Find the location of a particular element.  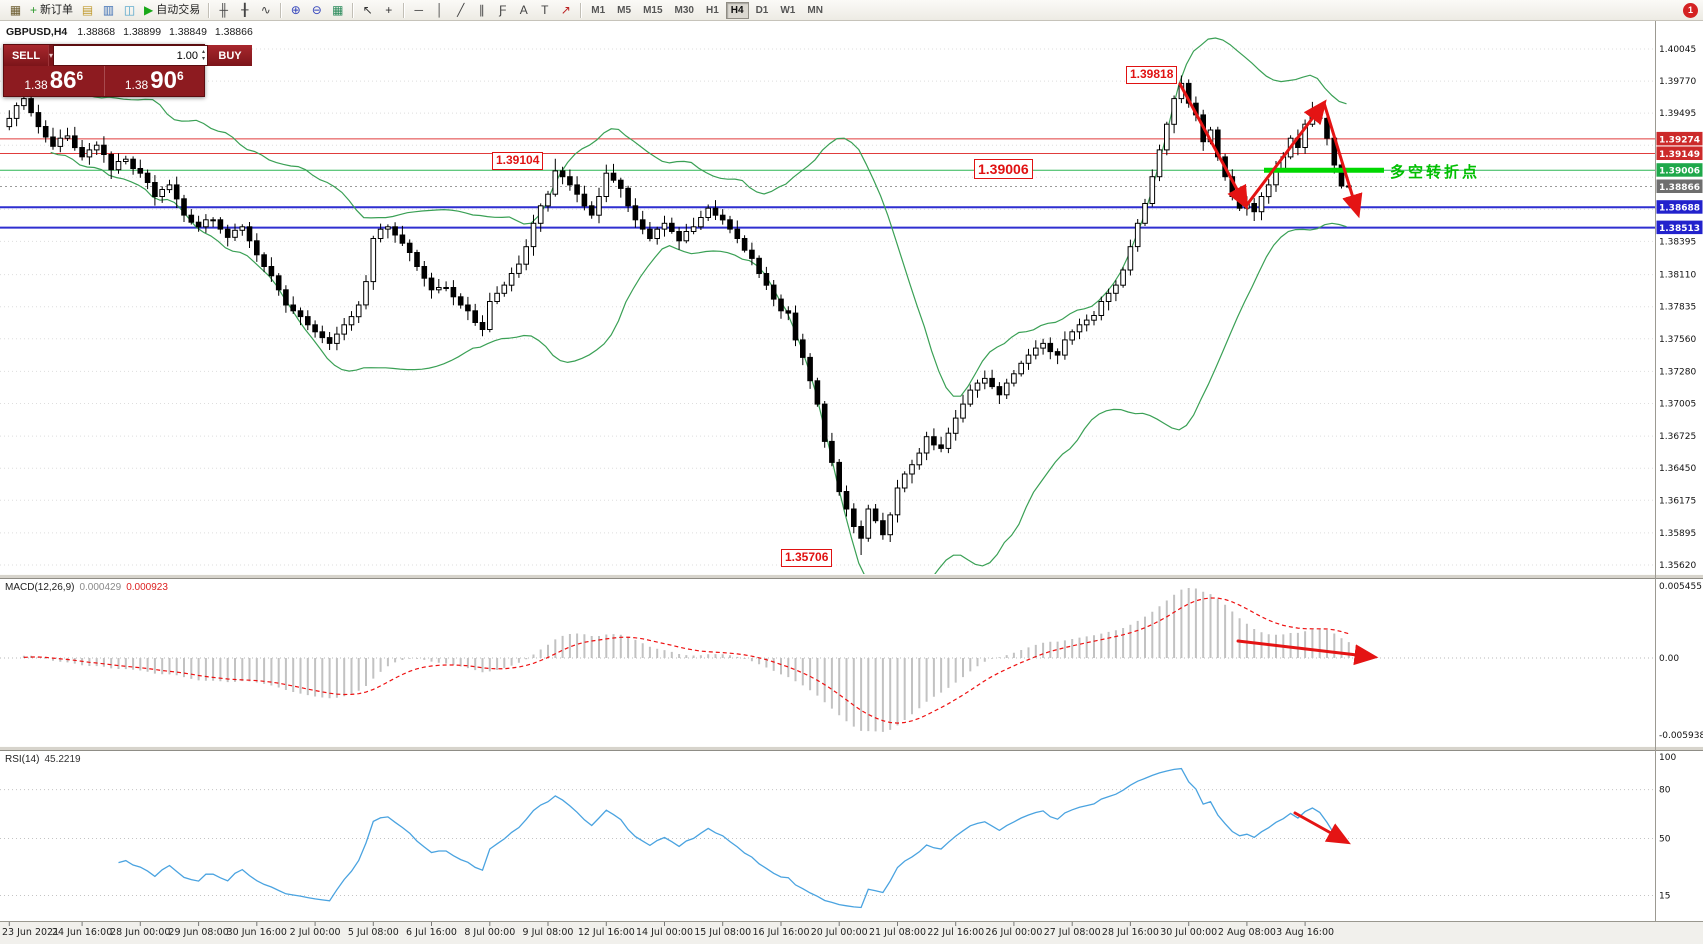

svg-text: 12 Jul 16:00 is located at coordinates (606, 932).